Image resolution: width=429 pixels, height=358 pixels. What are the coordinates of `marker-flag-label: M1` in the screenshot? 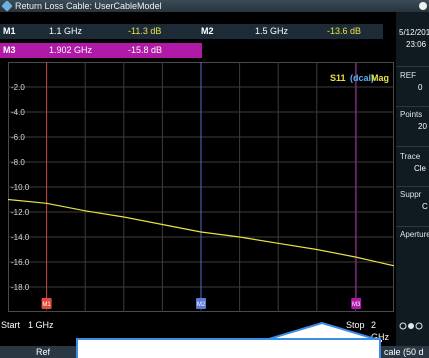 It's located at (46, 305).